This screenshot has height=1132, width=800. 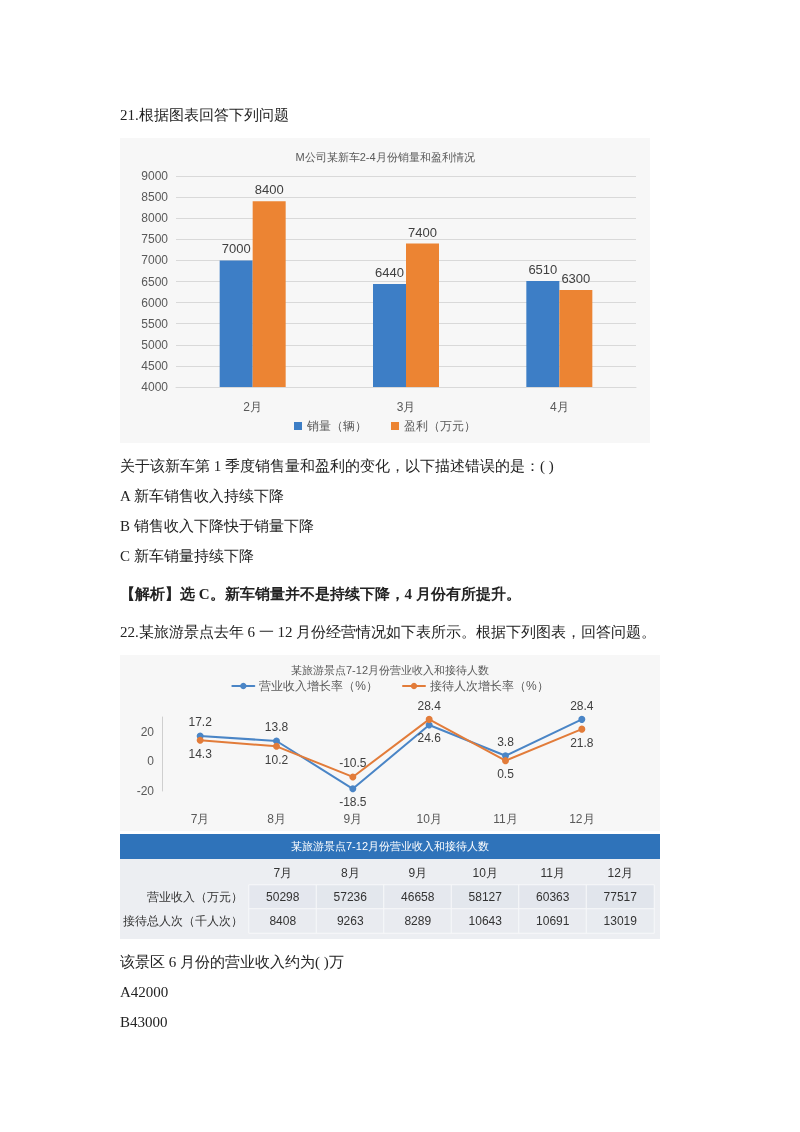 I want to click on legend-label: 销量（辆）, so click(x=336, y=426).